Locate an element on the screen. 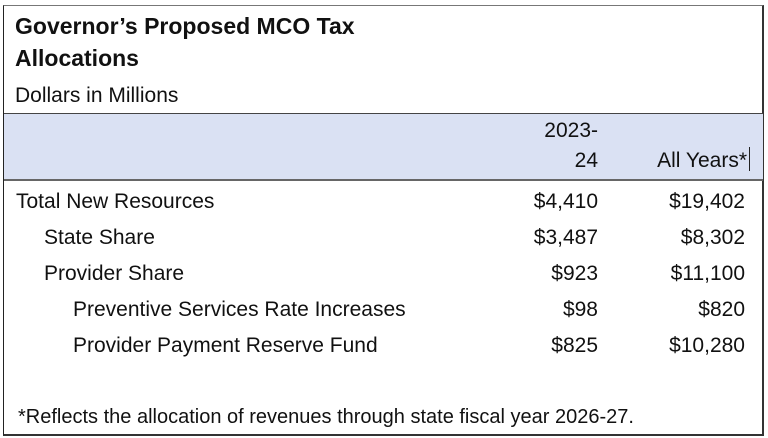 The image size is (768, 438). row-label: Total New Resources is located at coordinates (115, 201).